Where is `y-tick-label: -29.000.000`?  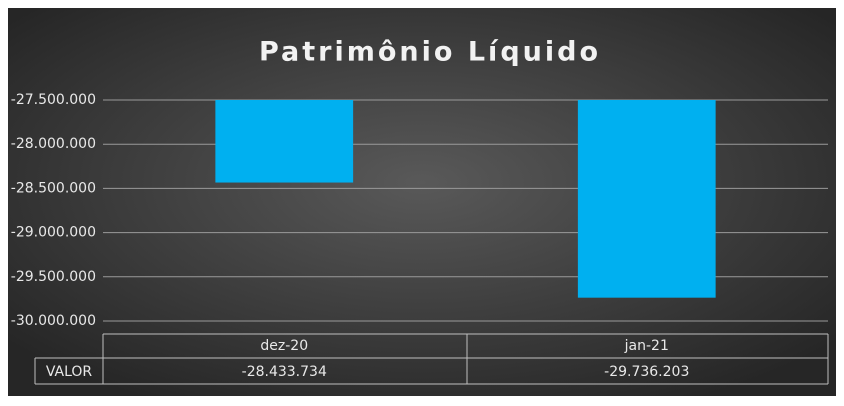
y-tick-label: -29.000.000 is located at coordinates (53, 233).